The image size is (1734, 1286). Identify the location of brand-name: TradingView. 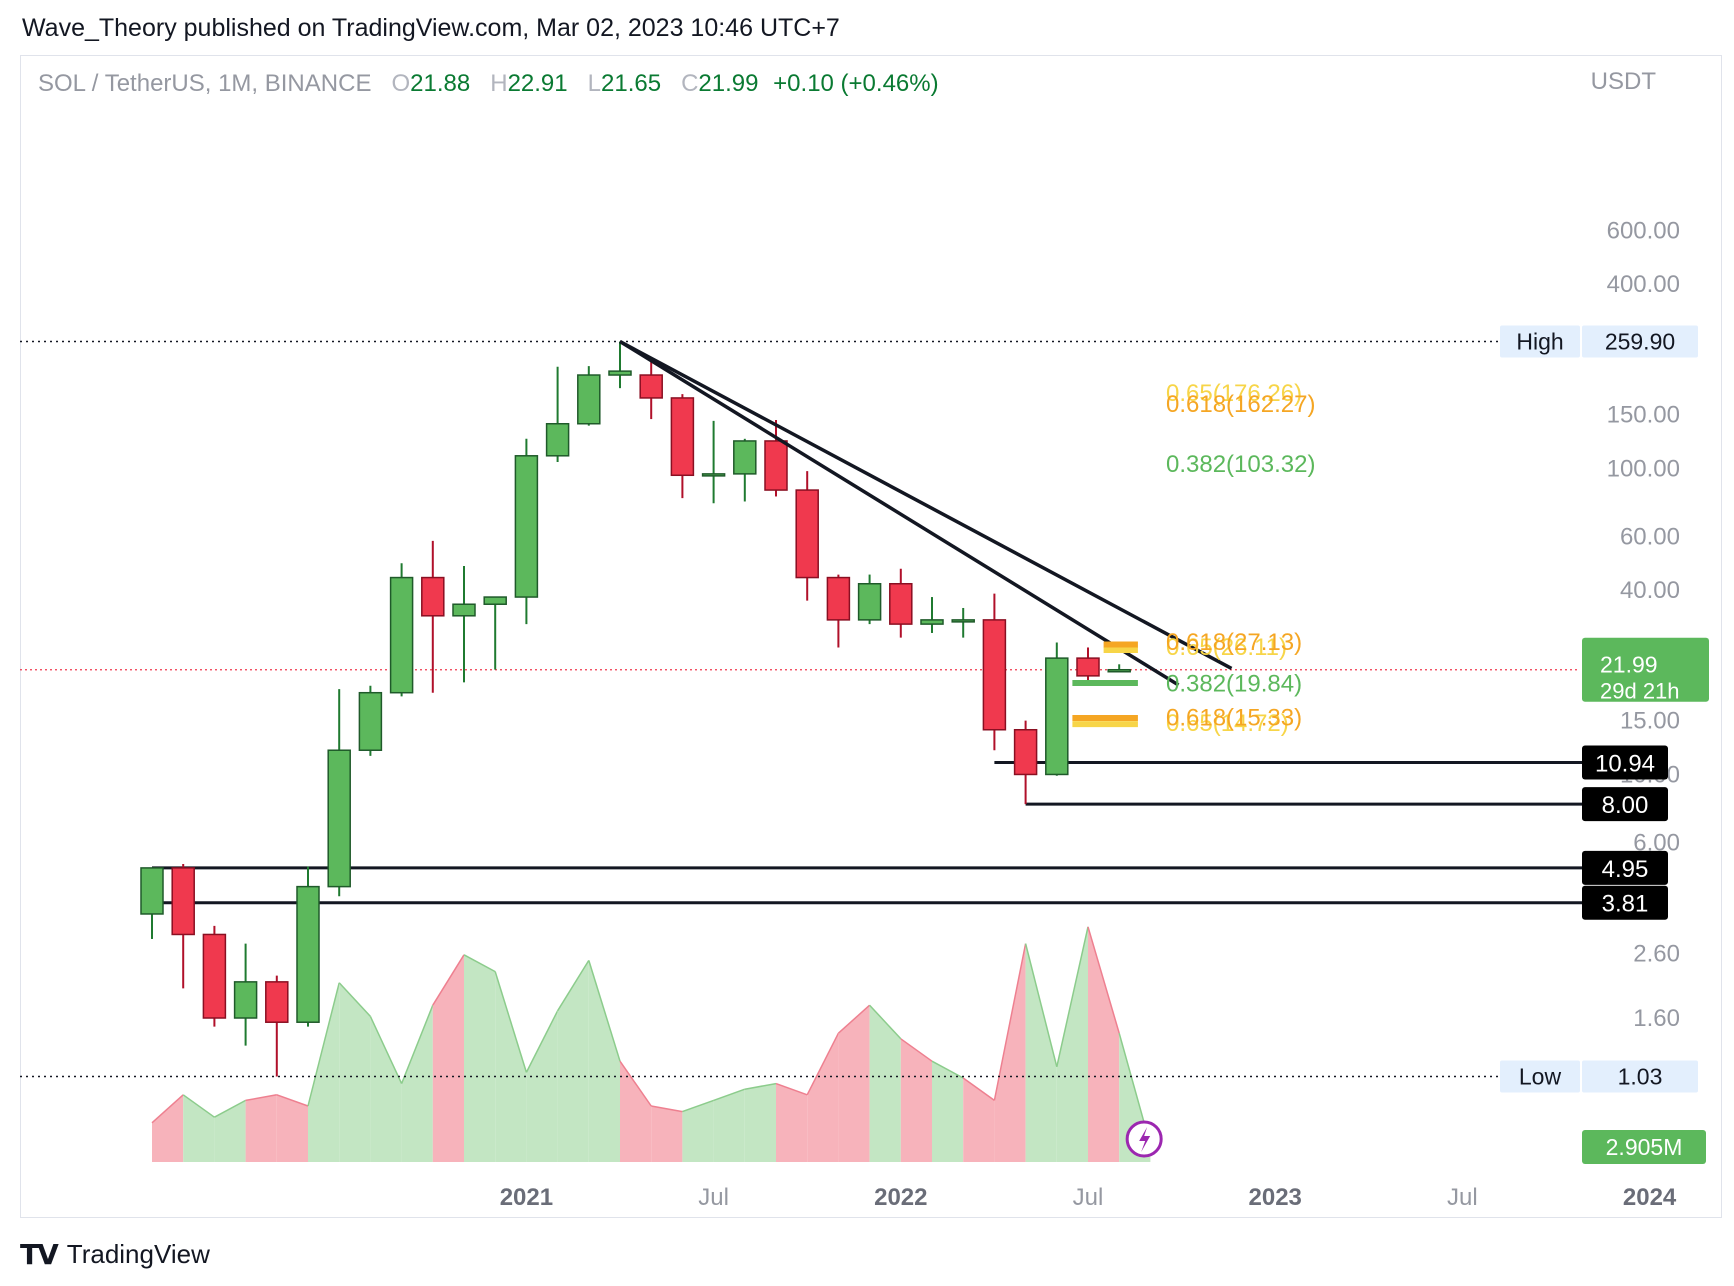
(138, 1254).